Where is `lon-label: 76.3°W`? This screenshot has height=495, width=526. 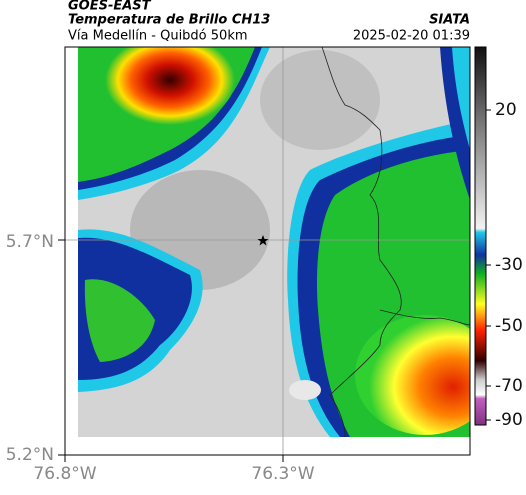 lon-label: 76.3°W is located at coordinates (282, 474).